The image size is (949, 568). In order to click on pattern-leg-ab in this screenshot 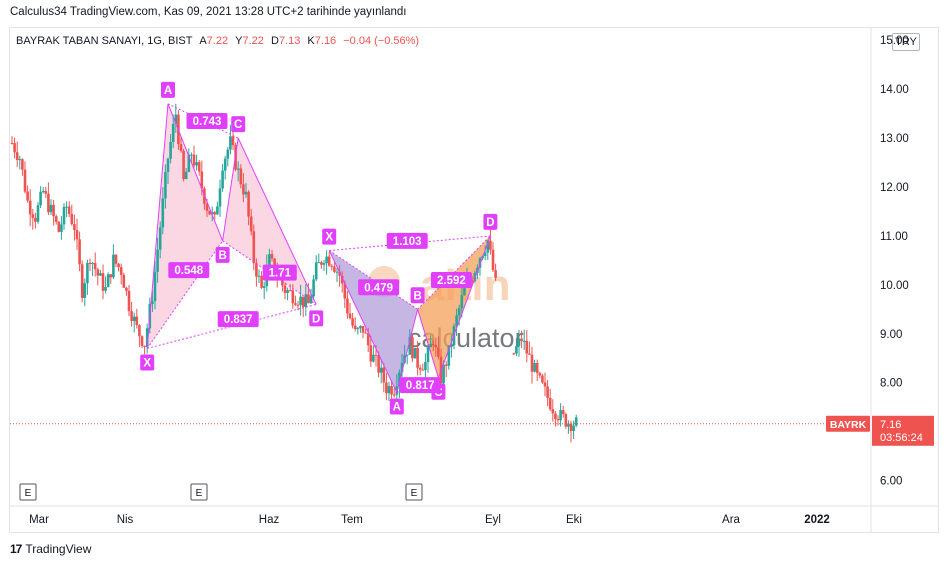, I will do `click(195, 172)`.